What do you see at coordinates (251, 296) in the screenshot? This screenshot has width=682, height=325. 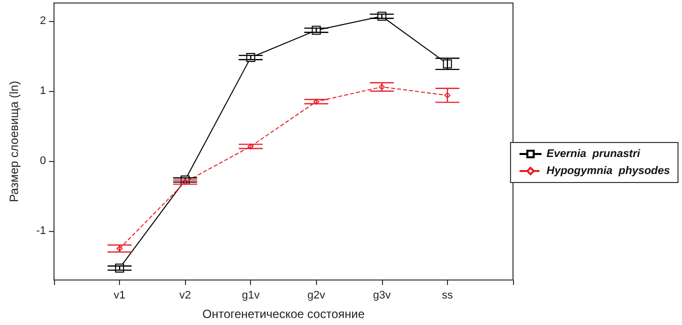 I see `x-tick-label: g1v` at bounding box center [251, 296].